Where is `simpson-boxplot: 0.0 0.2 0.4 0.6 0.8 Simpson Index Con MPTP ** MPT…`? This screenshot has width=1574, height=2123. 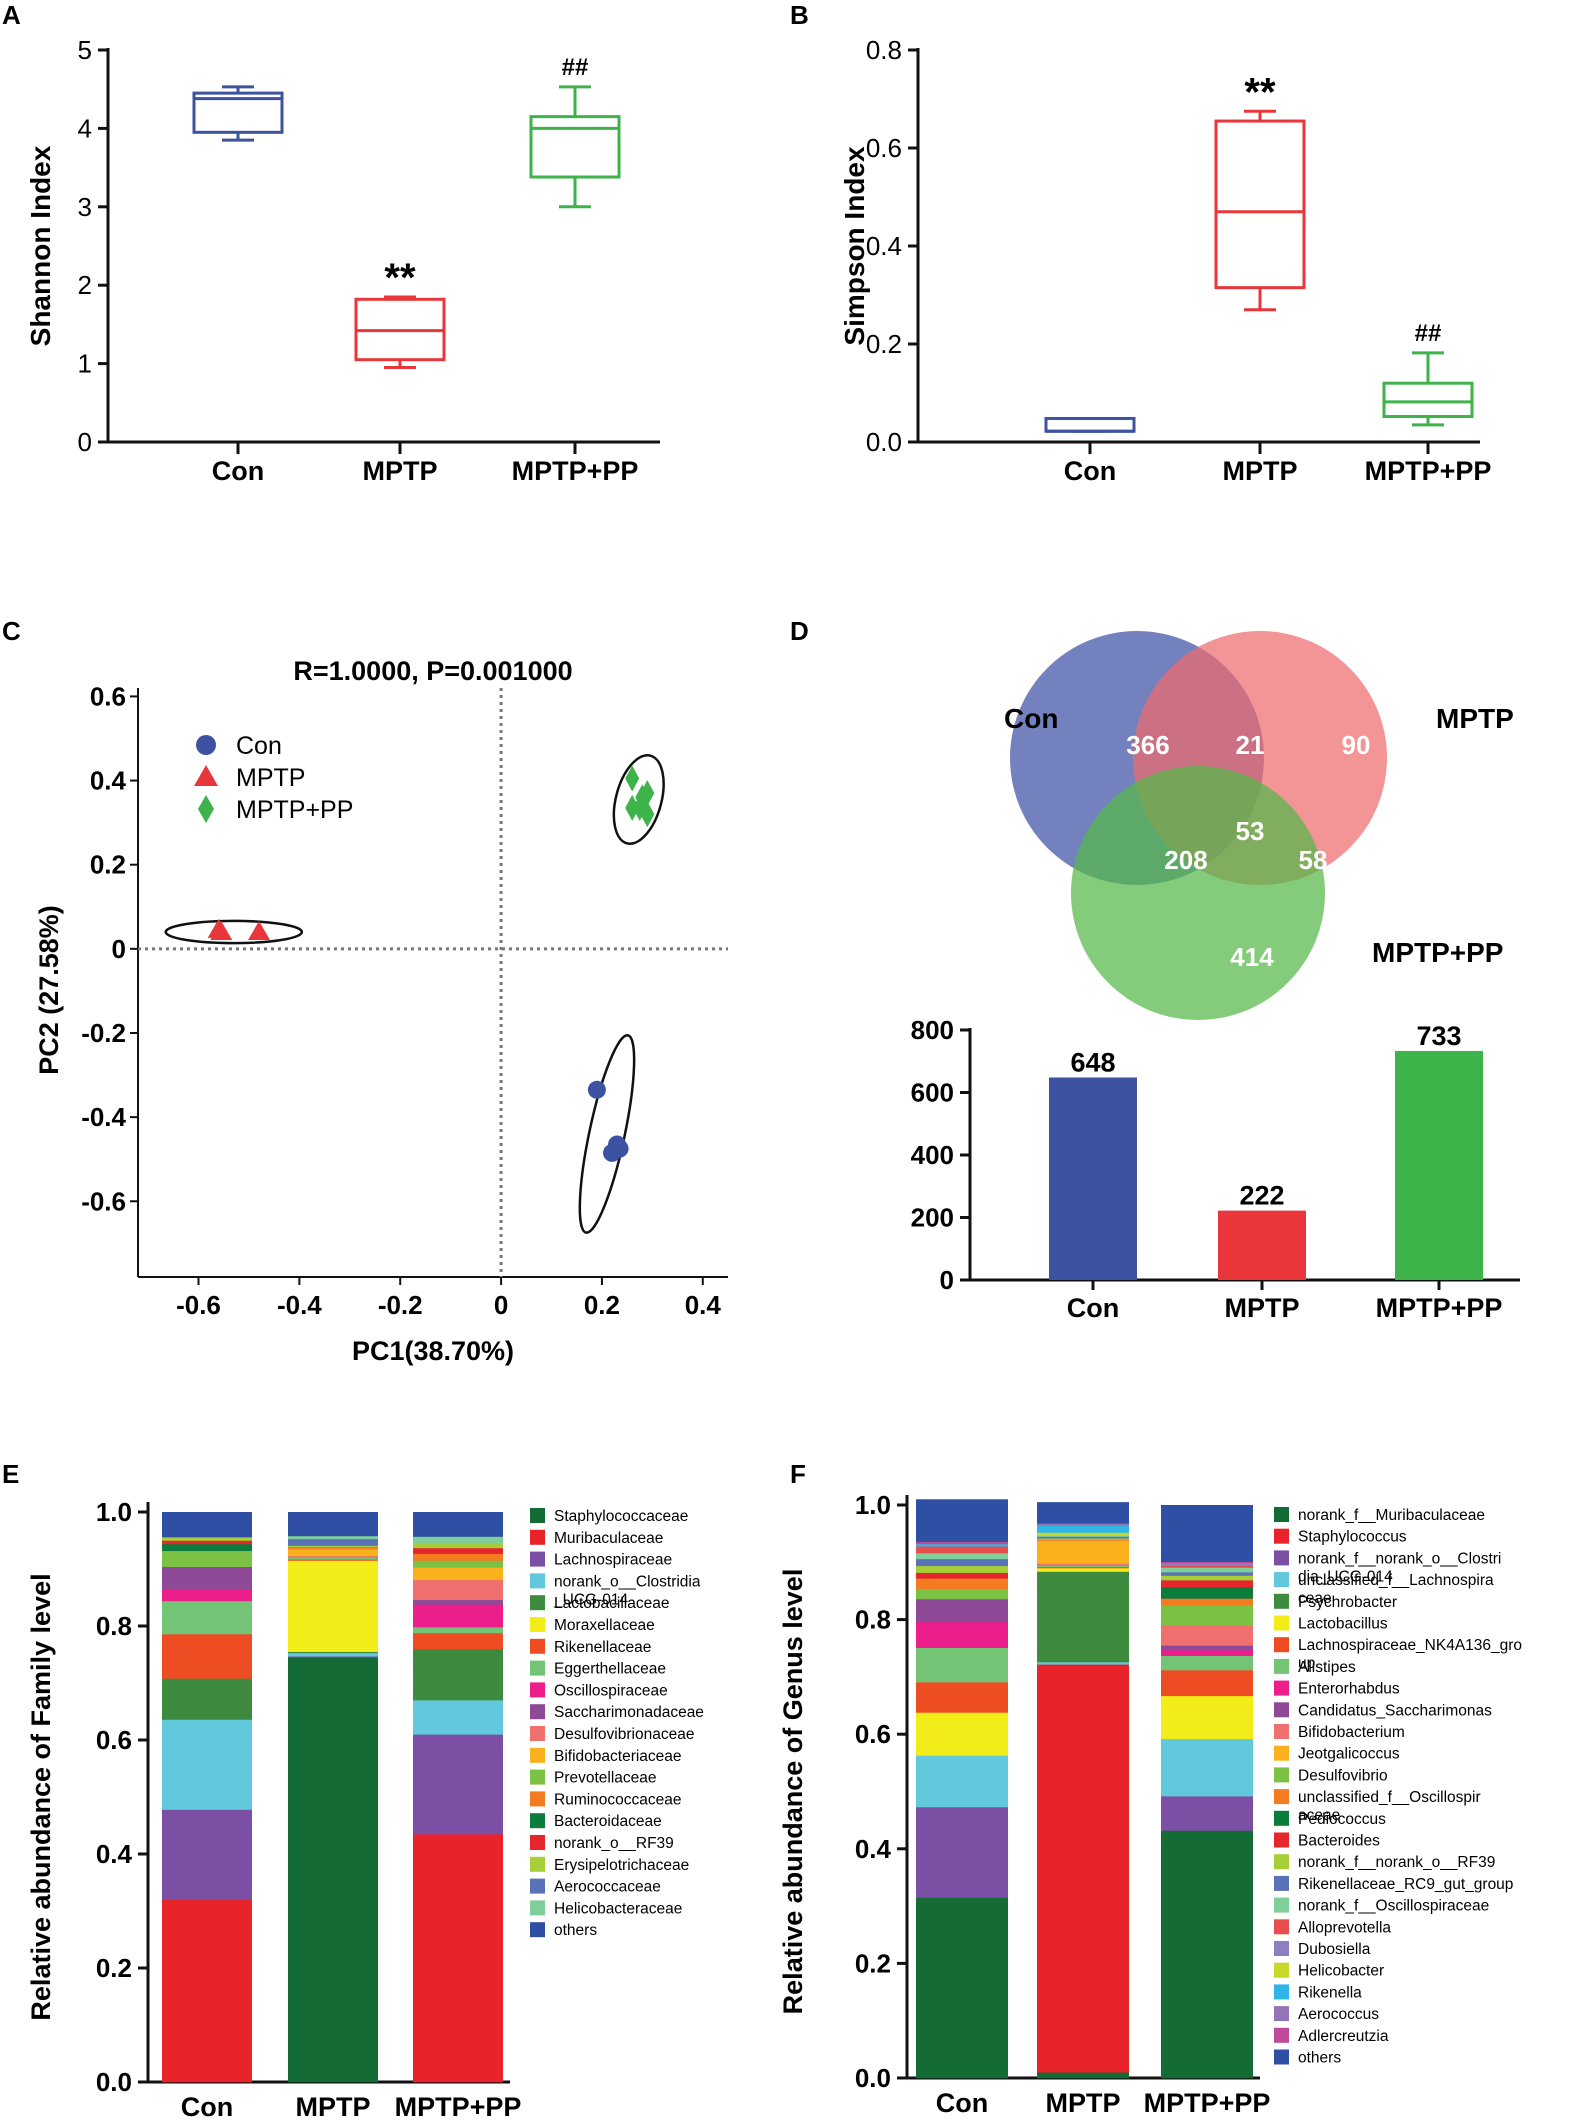
simpson-boxplot: 0.0 0.2 0.4 0.6 0.8 Simpson Index Con MPTP ** MPT… is located at coordinates (1165, 260).